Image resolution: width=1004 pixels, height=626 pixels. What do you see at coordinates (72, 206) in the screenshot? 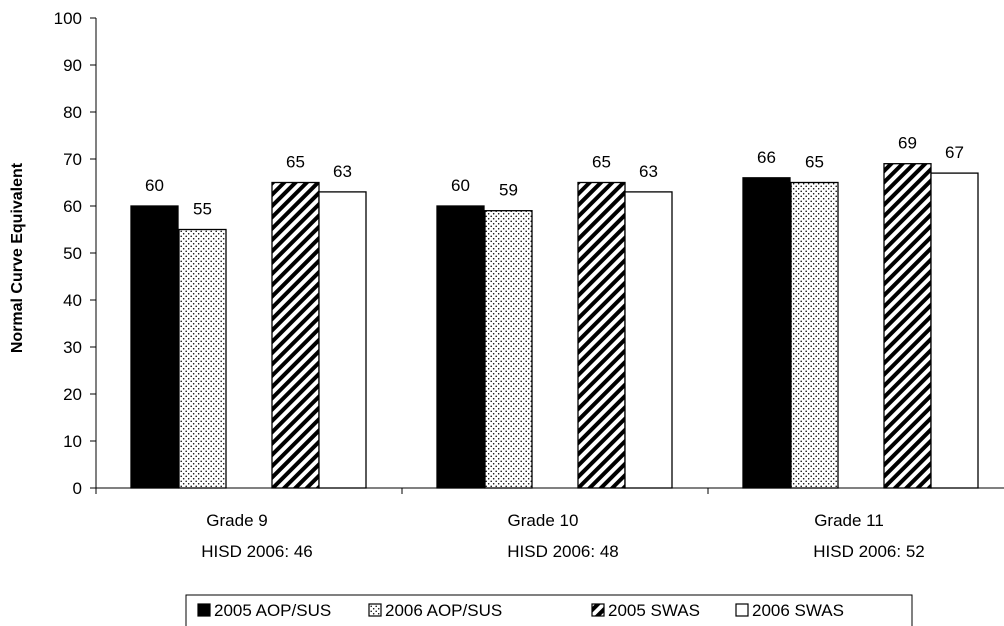
I see `y-tick-label: 60` at bounding box center [72, 206].